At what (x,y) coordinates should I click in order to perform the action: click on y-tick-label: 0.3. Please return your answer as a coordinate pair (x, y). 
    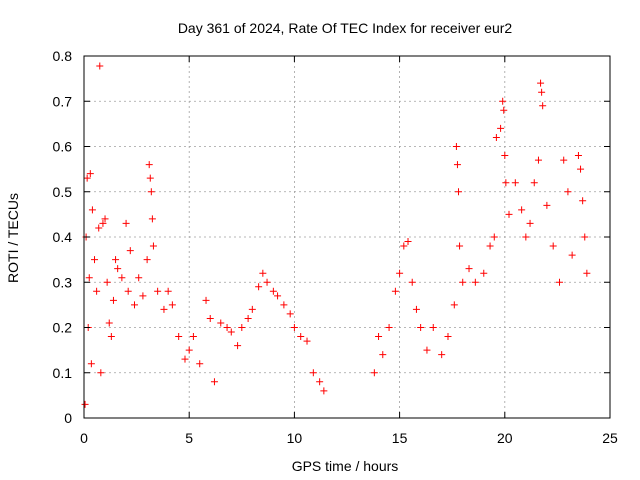
    Looking at the image, I should click on (63, 282).